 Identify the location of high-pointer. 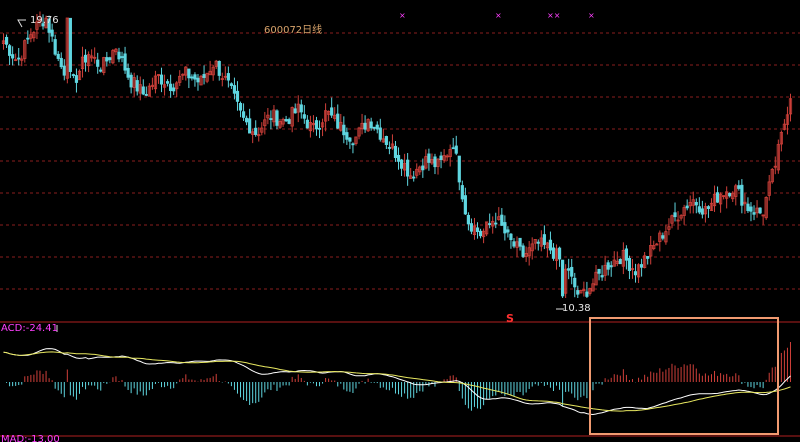
(21, 23).